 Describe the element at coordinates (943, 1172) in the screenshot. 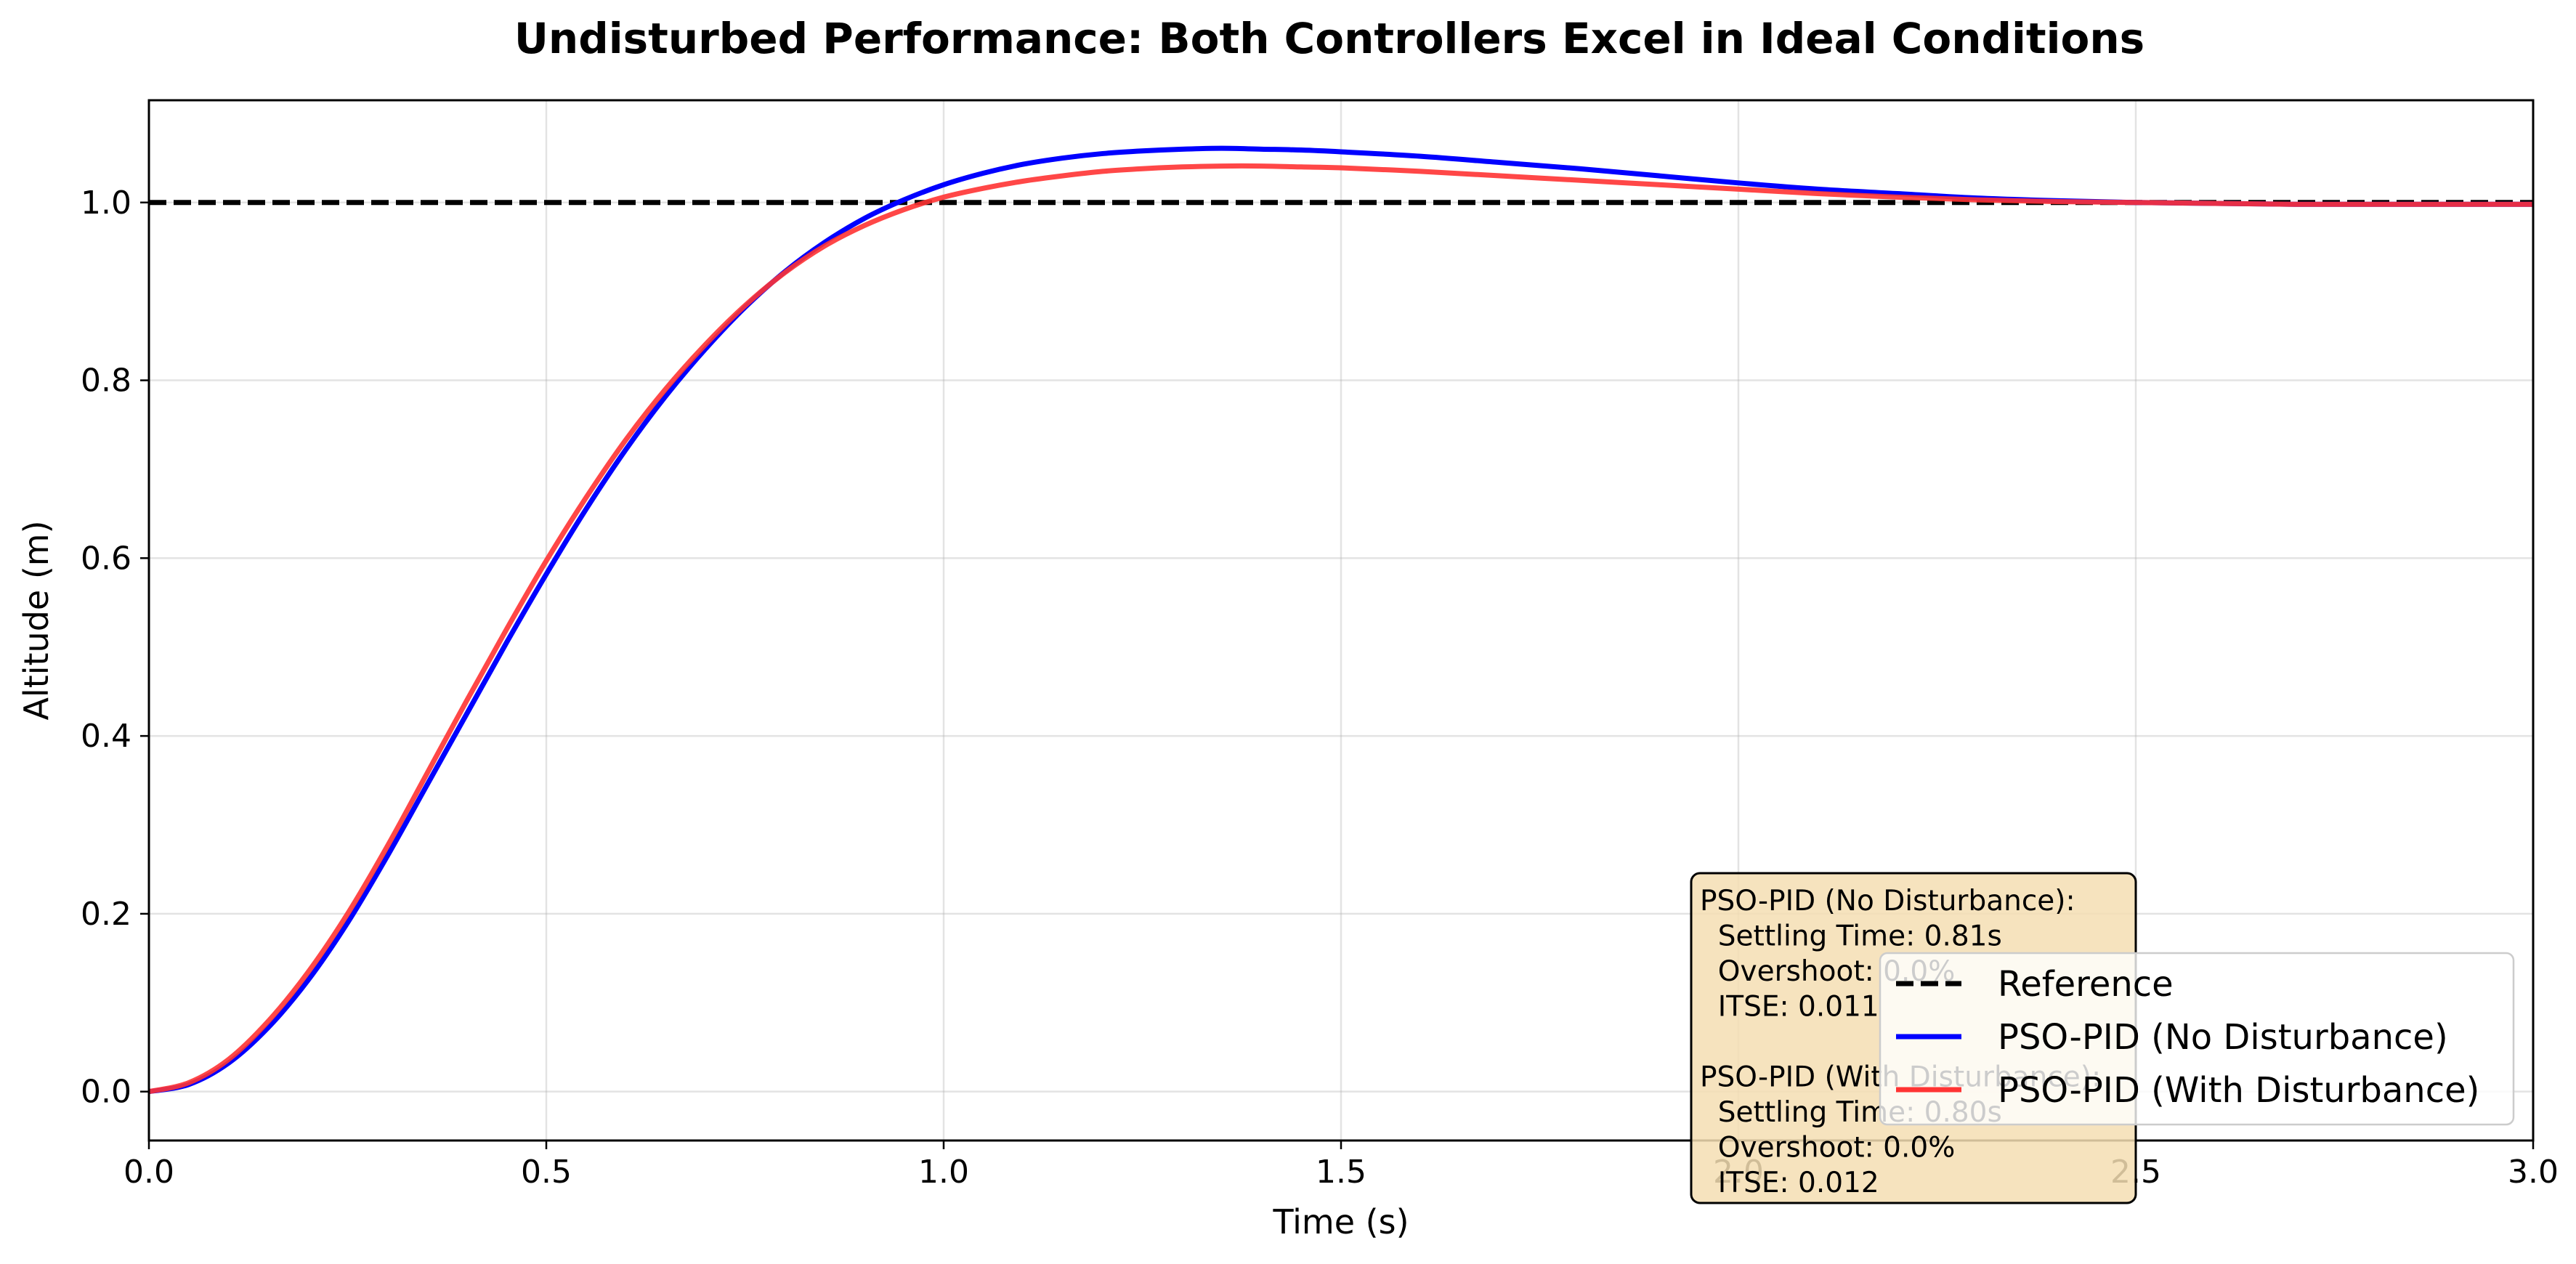

I see `x-tick-label: 1.0` at that location.